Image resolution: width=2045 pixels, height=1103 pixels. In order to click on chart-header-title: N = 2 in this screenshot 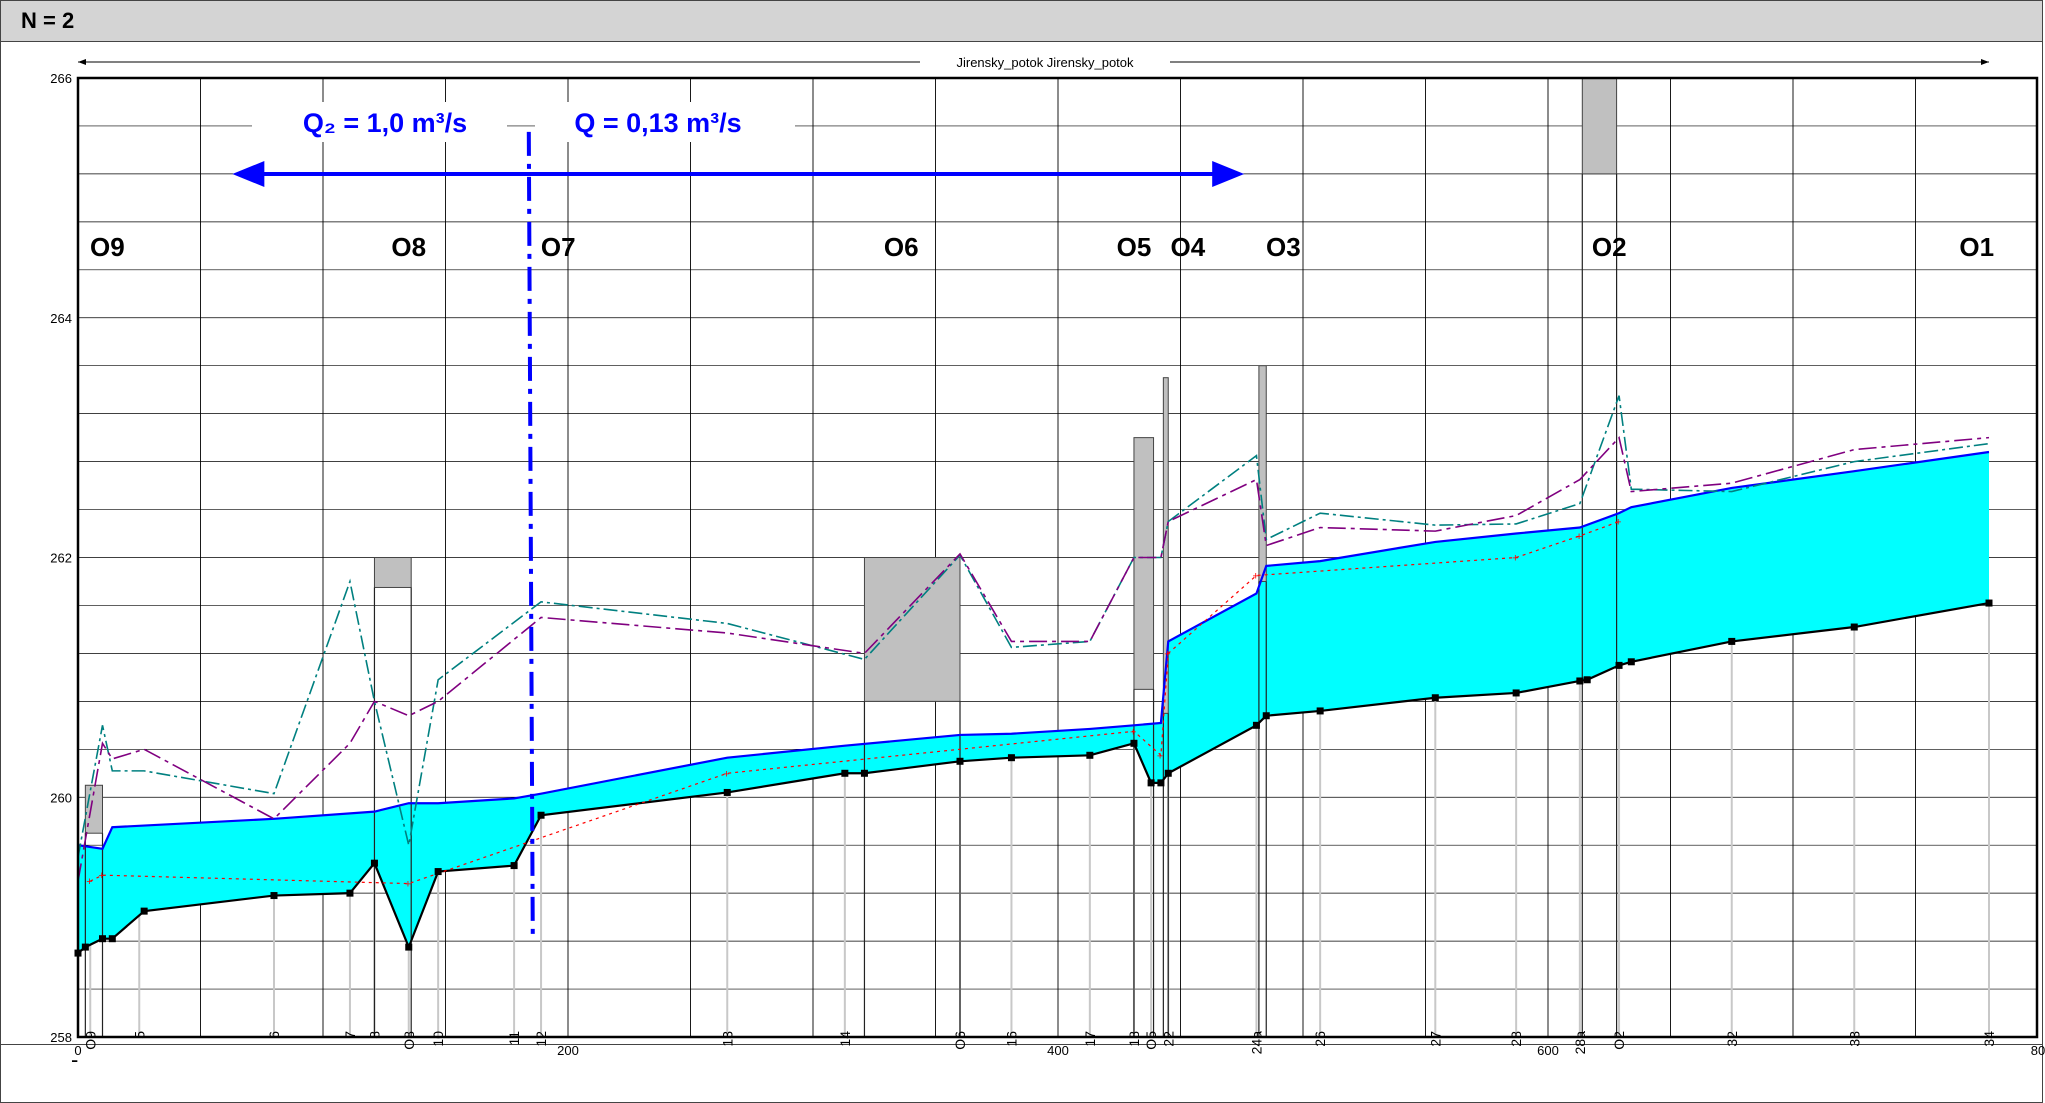, I will do `click(48, 20)`.